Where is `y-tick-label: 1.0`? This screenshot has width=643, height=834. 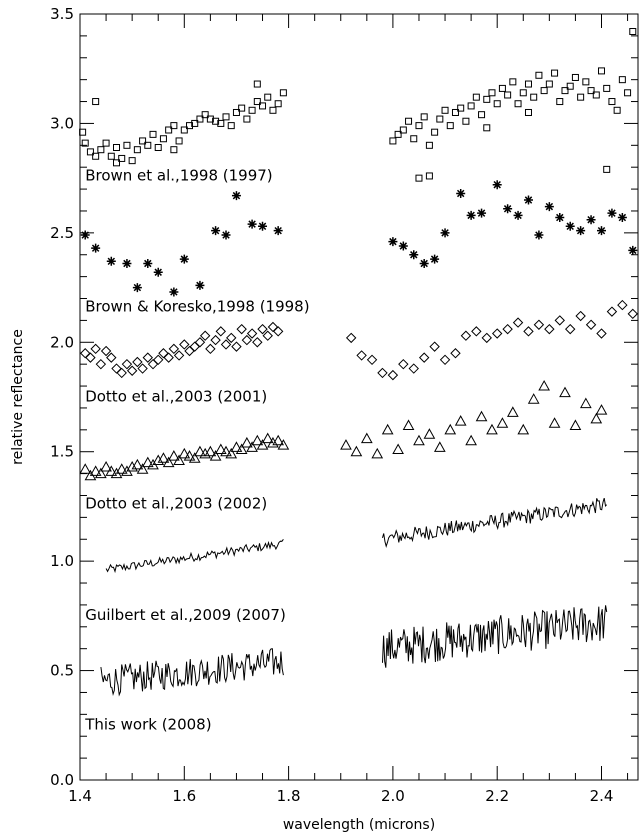
y-tick-label: 1.0 is located at coordinates (62, 561).